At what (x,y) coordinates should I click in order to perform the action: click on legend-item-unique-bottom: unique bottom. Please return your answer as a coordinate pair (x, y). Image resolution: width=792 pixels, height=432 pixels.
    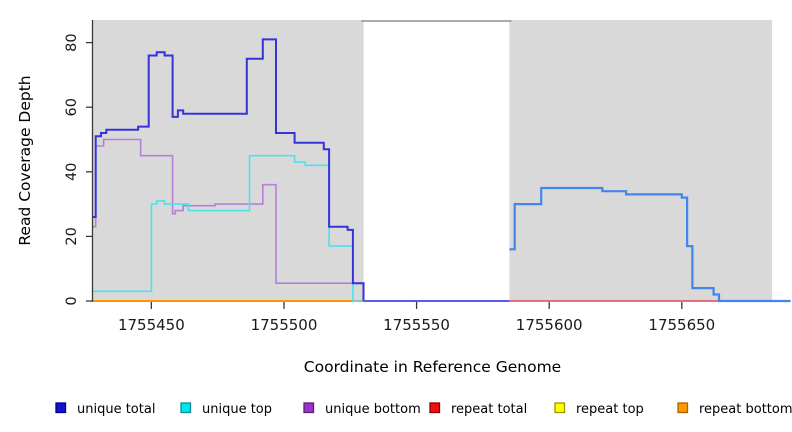
    Looking at the image, I should click on (362, 409).